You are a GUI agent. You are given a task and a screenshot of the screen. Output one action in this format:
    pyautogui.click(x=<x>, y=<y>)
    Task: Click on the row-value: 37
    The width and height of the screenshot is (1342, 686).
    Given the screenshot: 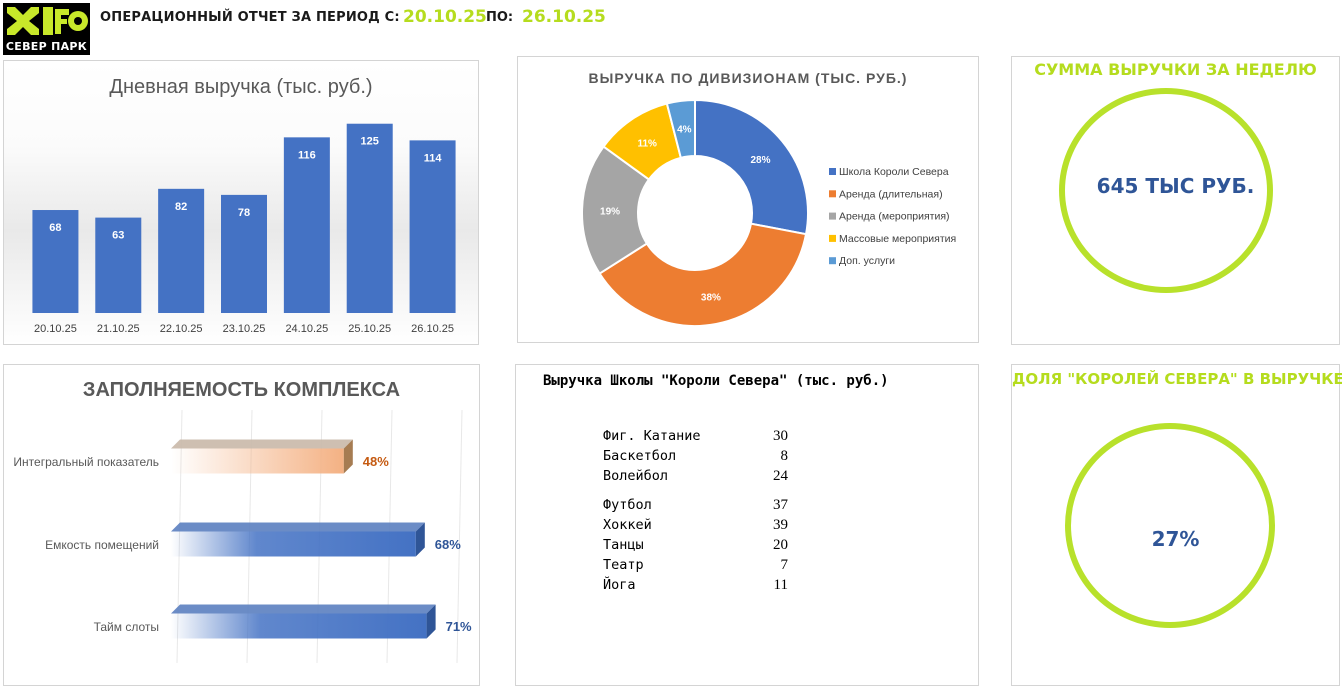 What is the action you would take?
    pyautogui.click(x=780, y=505)
    